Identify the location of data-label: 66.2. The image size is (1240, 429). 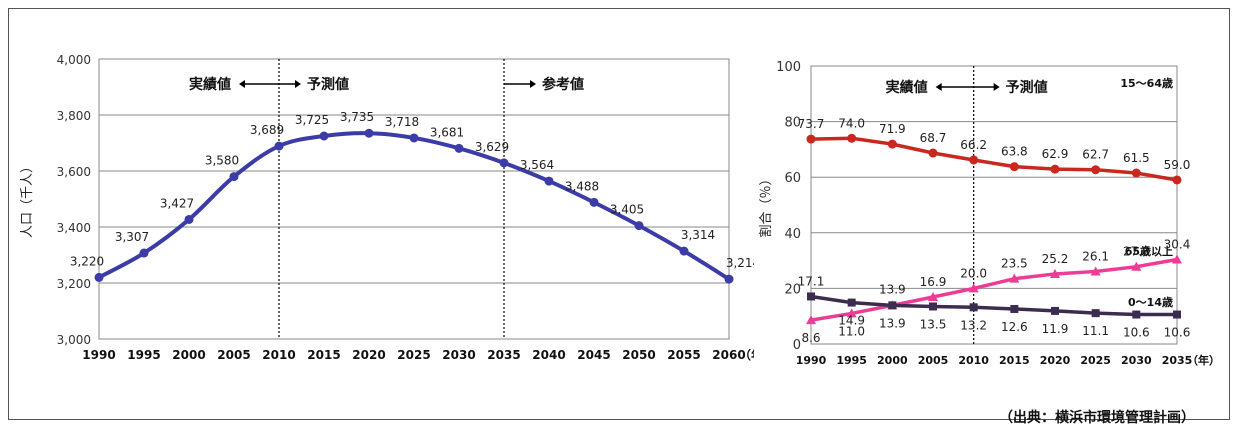
(973, 145).